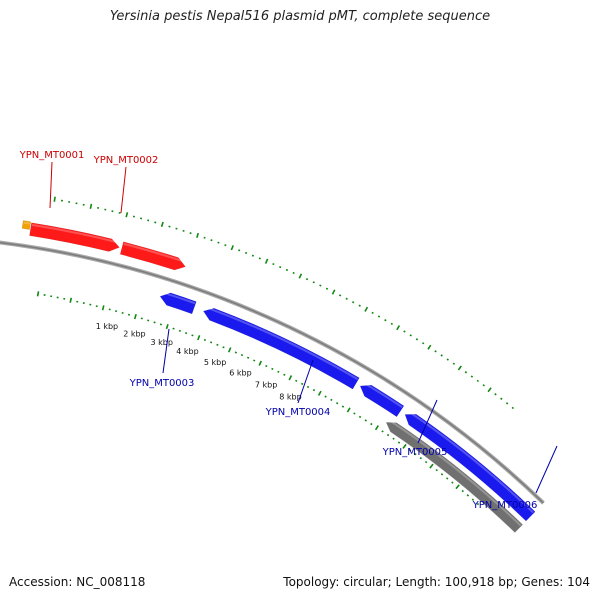 Image resolution: width=600 pixels, height=600 pixels. Describe the element at coordinates (161, 342) in the screenshot. I see `tick-label: 3 kbp` at that location.